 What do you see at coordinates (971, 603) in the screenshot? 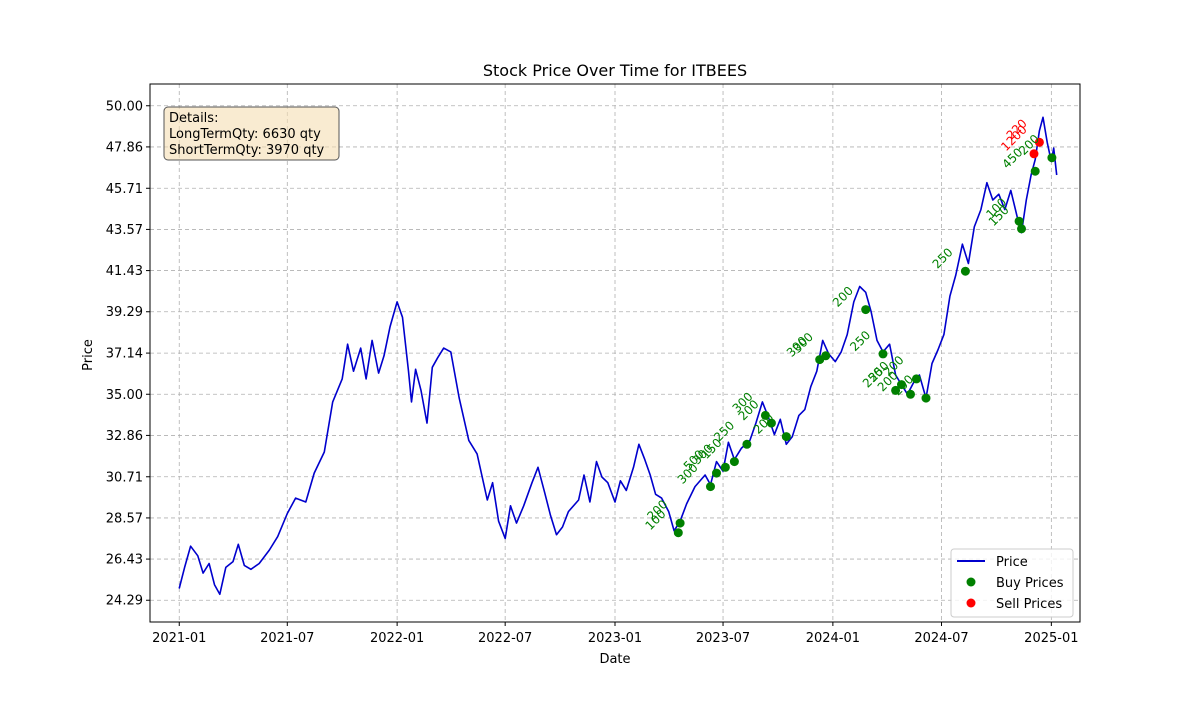
I see `legend-sell-swatch` at bounding box center [971, 603].